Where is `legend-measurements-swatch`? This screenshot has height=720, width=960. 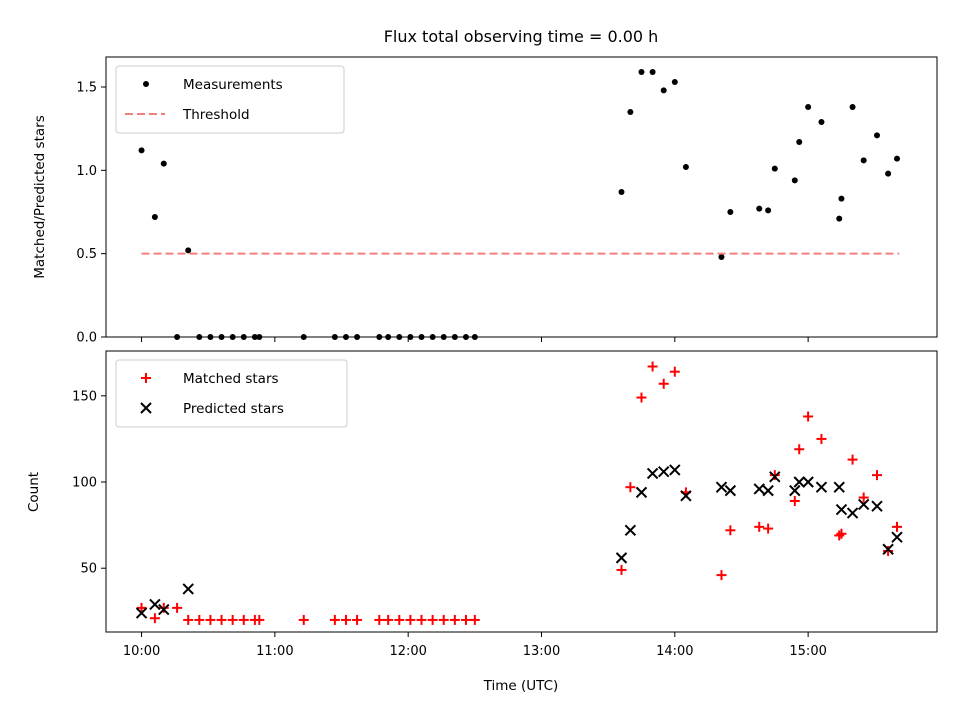
legend-measurements-swatch is located at coordinates (146, 84).